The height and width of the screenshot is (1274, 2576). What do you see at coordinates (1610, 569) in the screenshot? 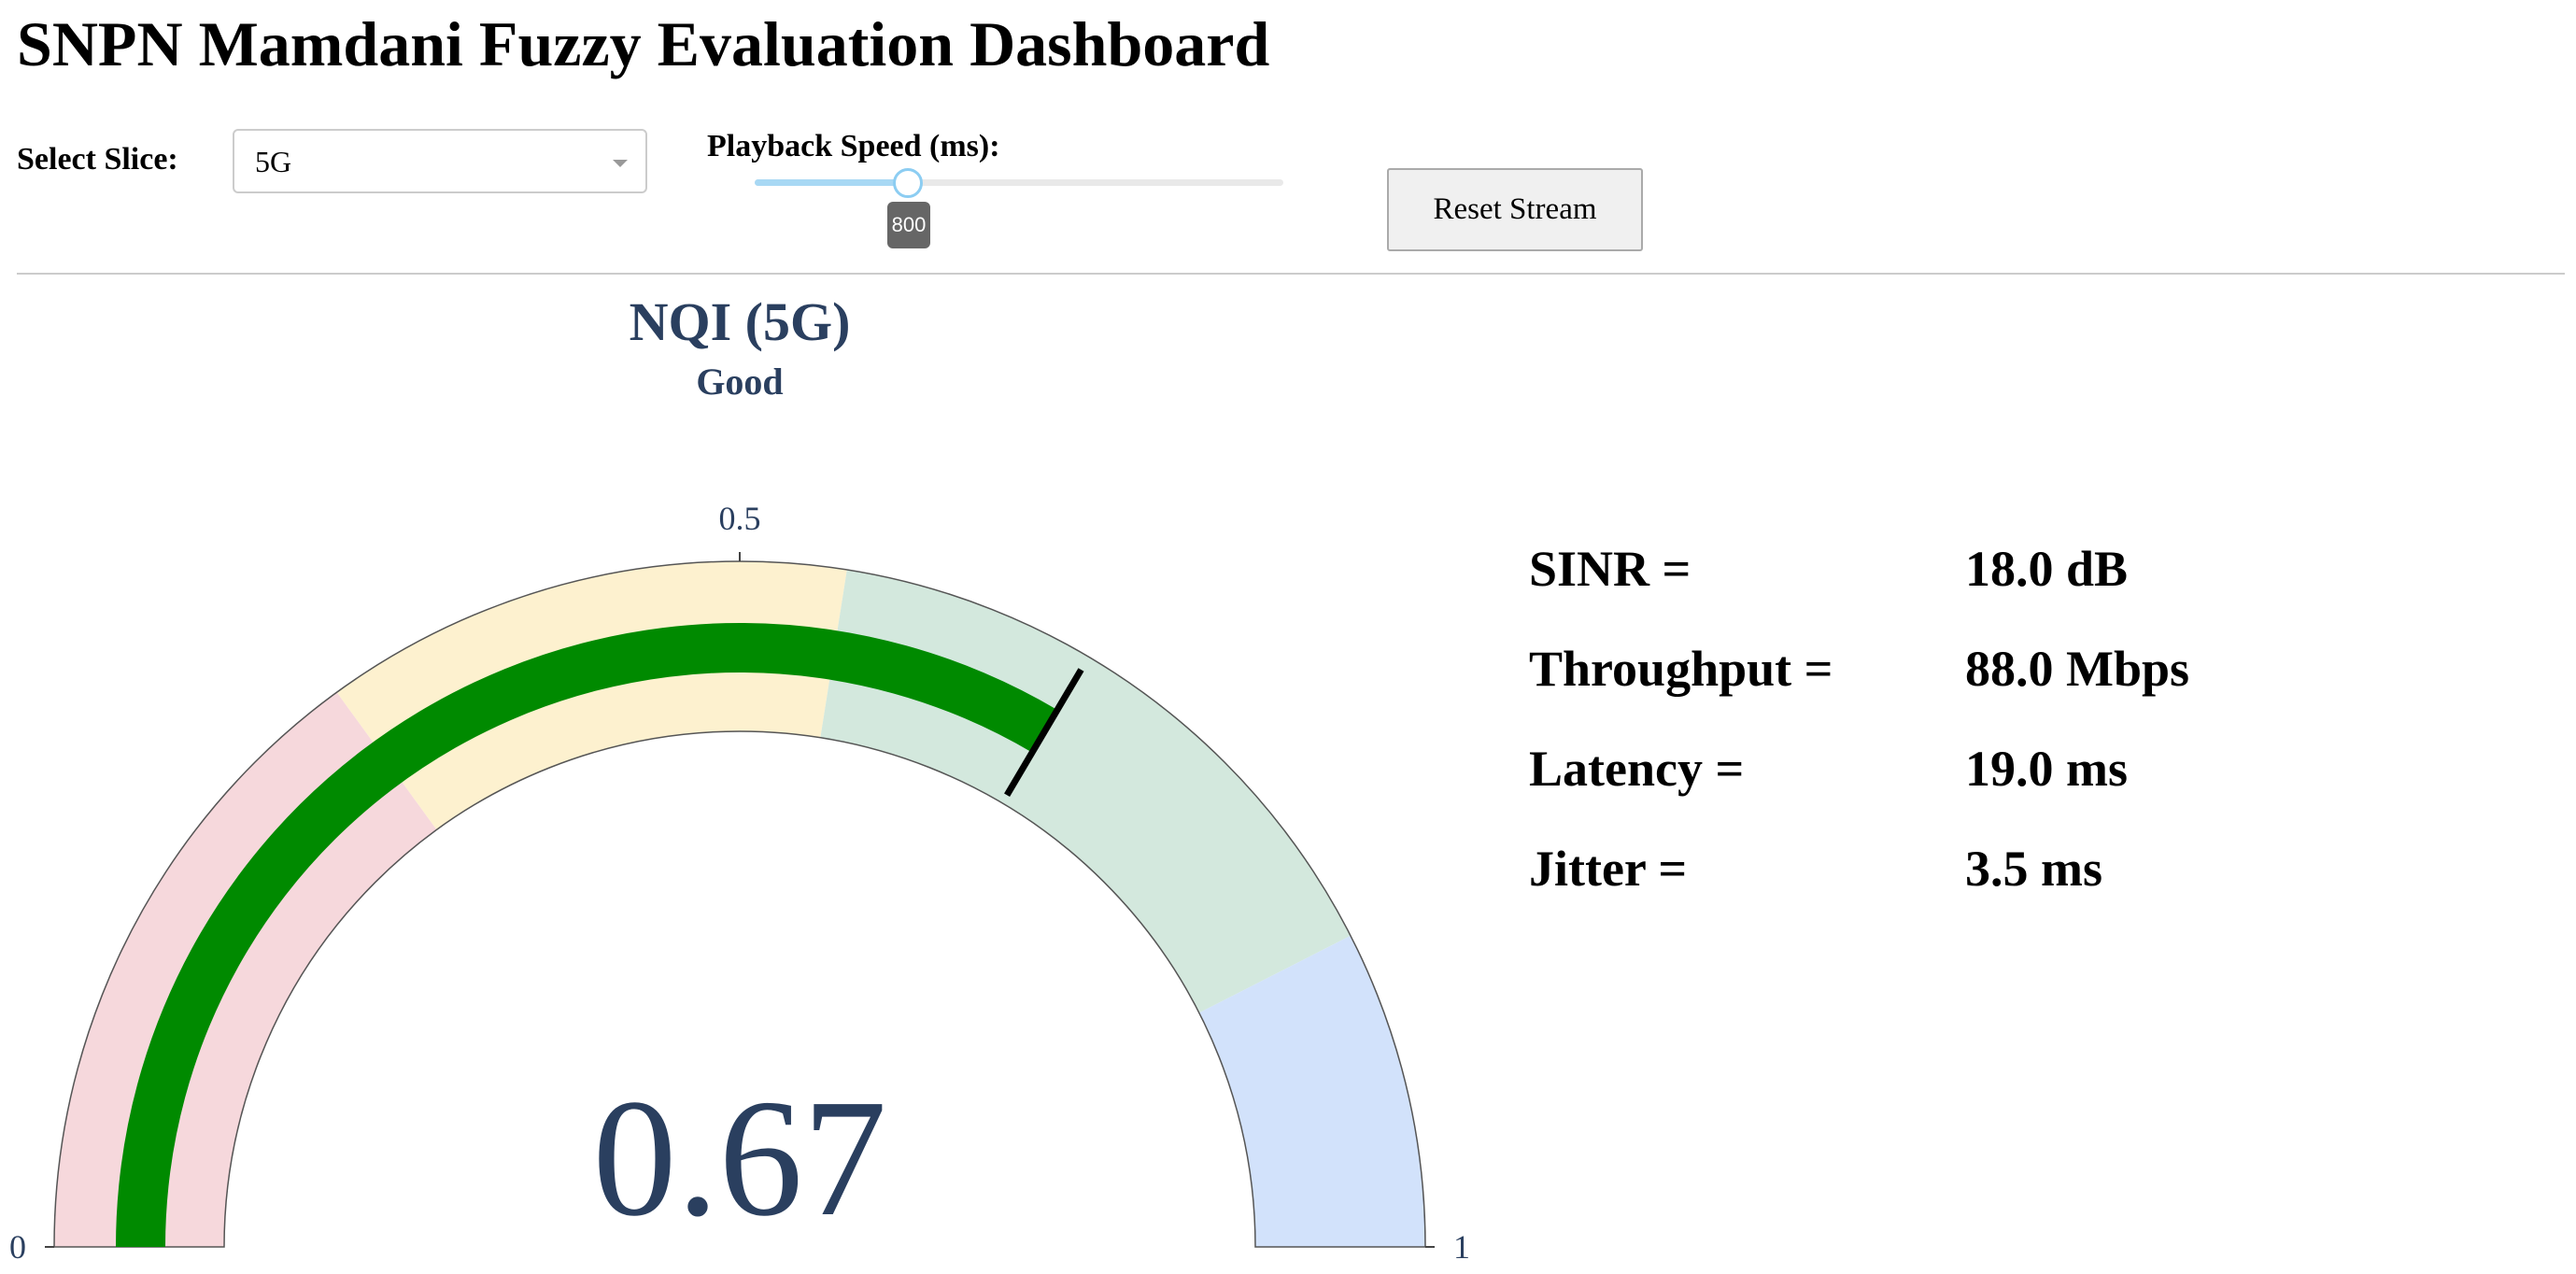
I see `metric-label: SINR =` at bounding box center [1610, 569].